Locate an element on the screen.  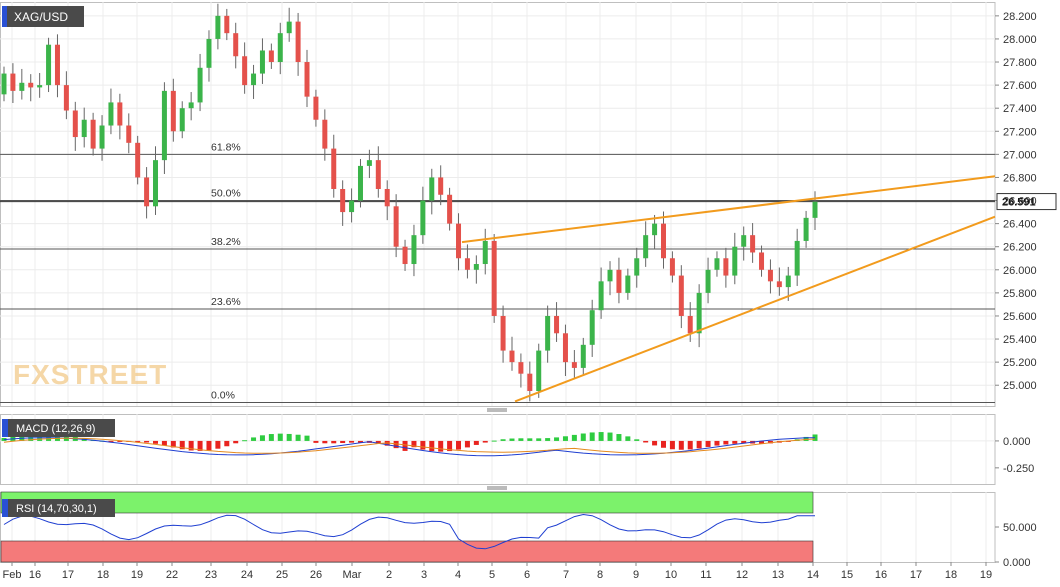
price-tick-label: 27.400 is located at coordinates (1020, 109).